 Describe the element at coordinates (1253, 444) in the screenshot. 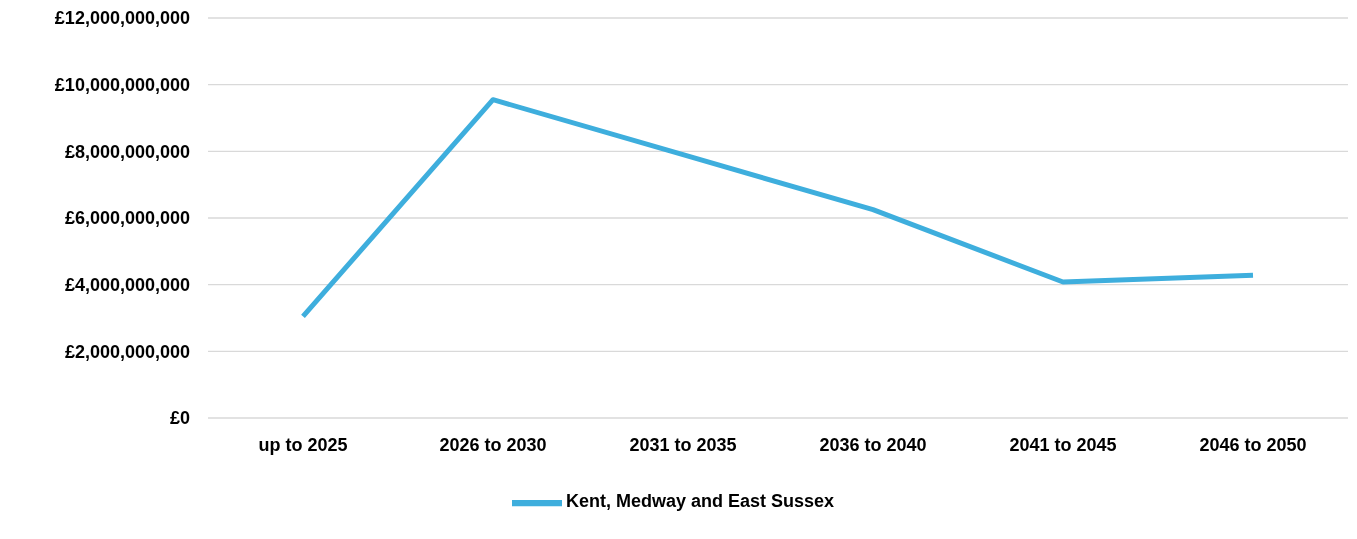

I see `x-tick-label: 2046 to 2050` at that location.